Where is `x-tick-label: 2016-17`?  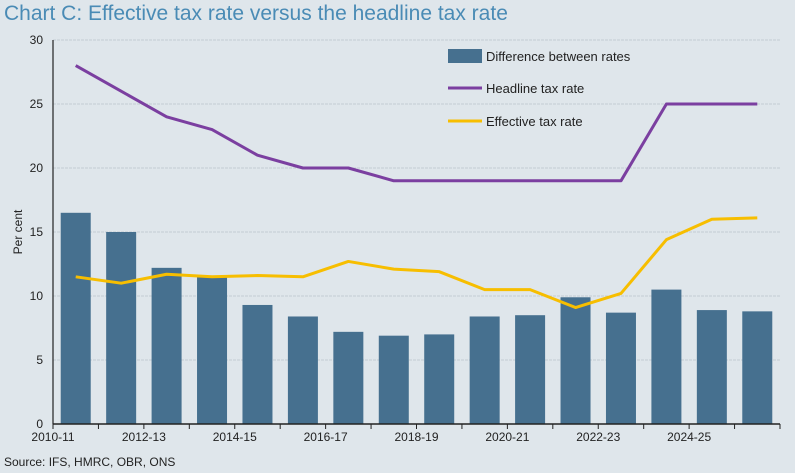 x-tick-label: 2016-17 is located at coordinates (326, 437).